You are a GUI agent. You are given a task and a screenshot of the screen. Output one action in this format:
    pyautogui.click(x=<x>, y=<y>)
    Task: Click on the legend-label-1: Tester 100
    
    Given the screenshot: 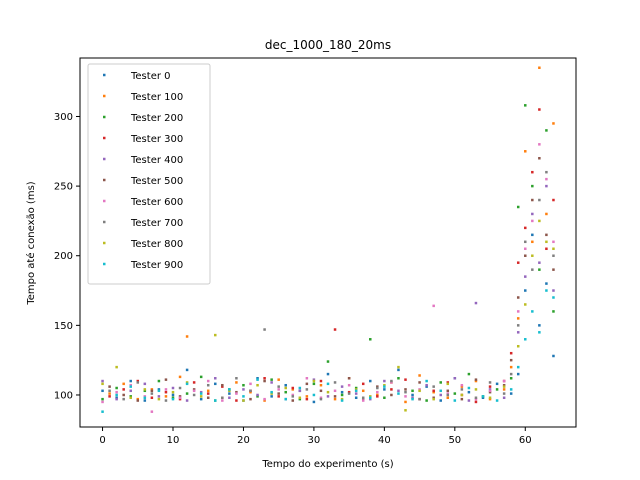 What is the action you would take?
    pyautogui.click(x=156, y=97)
    